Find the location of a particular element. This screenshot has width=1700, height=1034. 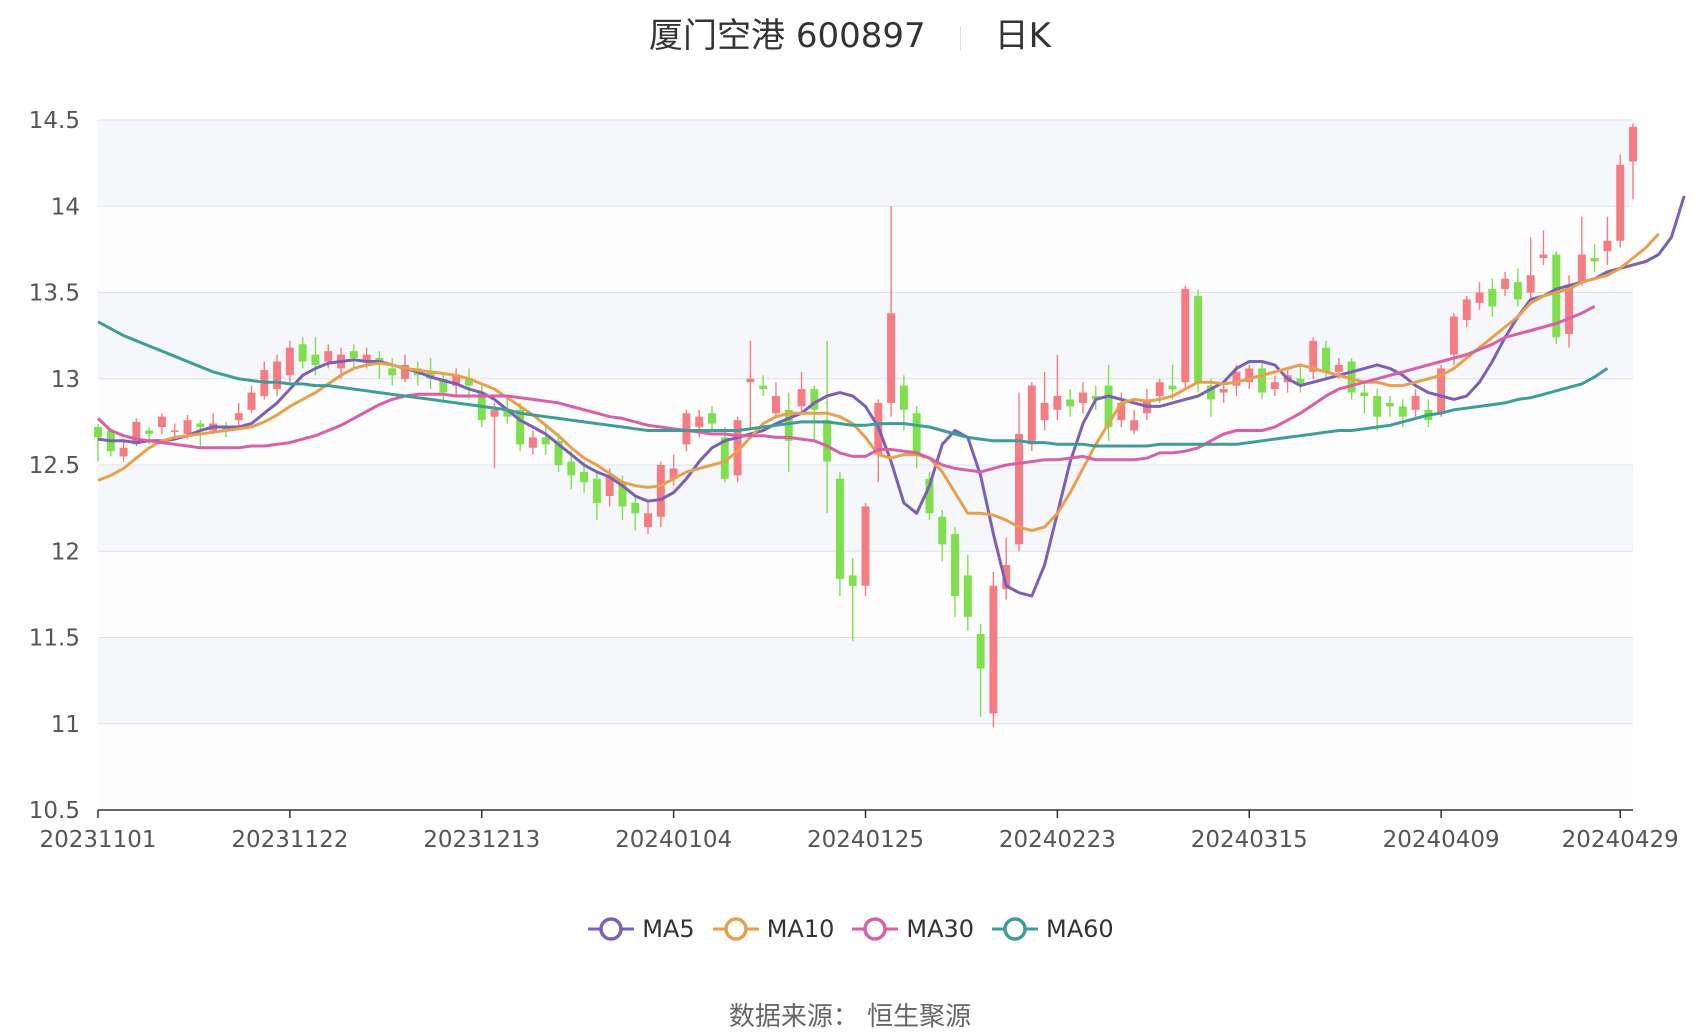

chart-title: 厦门空港 600897 日K is located at coordinates (850, 32).